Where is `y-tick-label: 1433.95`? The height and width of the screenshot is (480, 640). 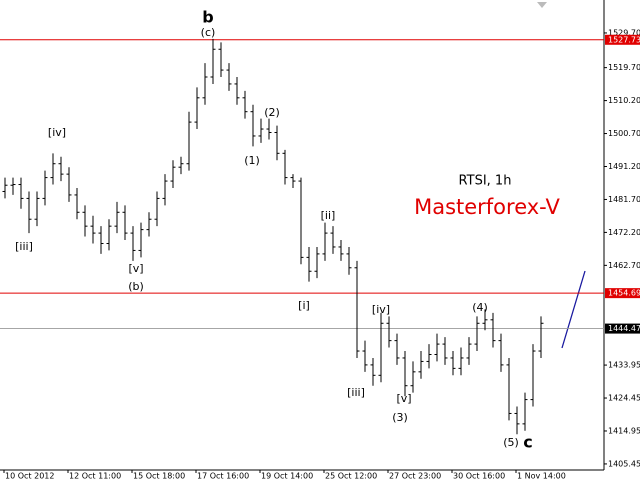 y-tick-label: 1433.95 is located at coordinates (624, 365).